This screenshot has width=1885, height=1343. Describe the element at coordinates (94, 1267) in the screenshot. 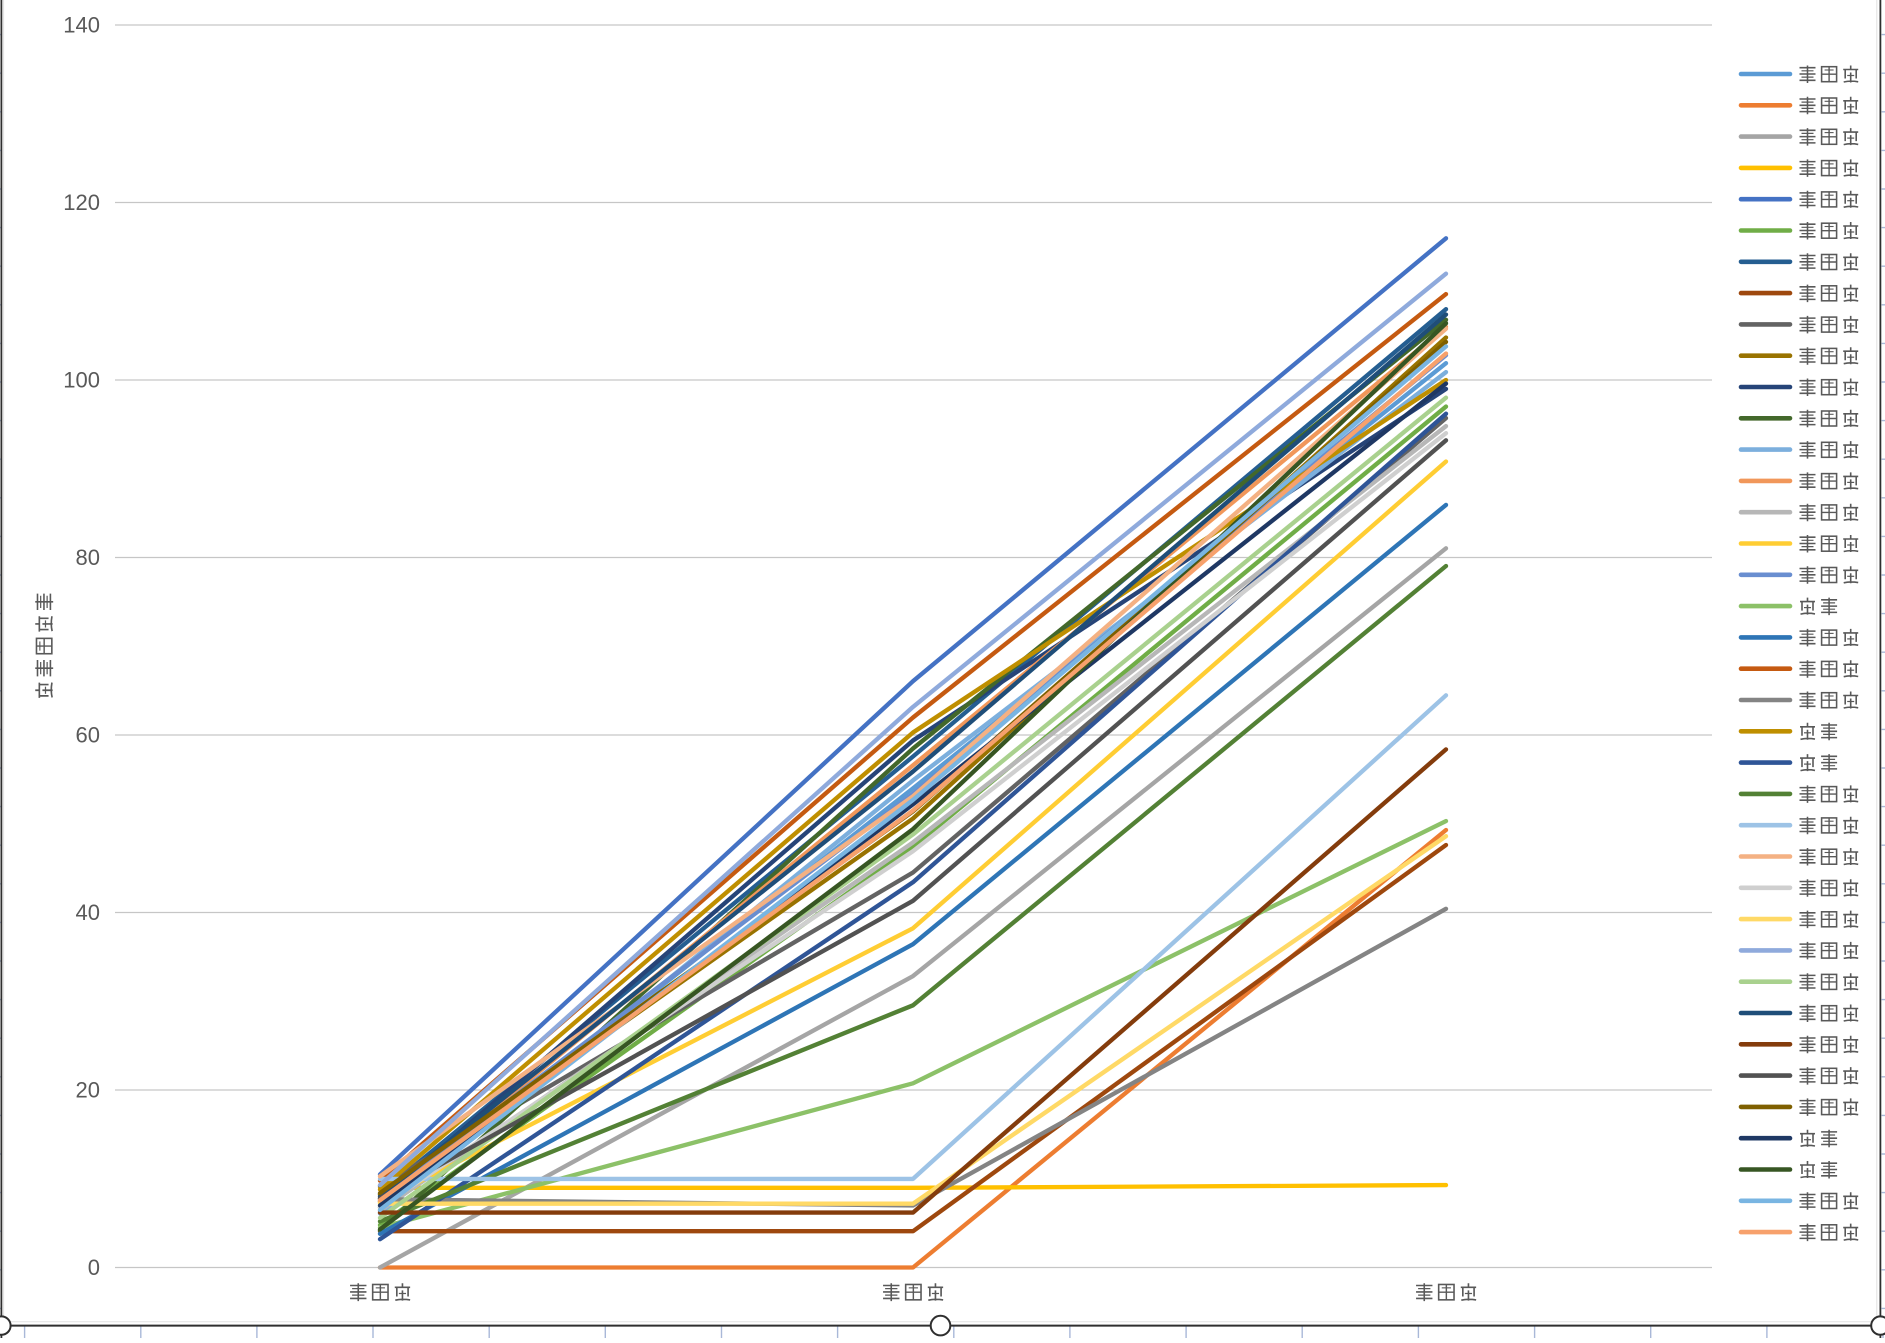

I see `svg-text: 0` at that location.